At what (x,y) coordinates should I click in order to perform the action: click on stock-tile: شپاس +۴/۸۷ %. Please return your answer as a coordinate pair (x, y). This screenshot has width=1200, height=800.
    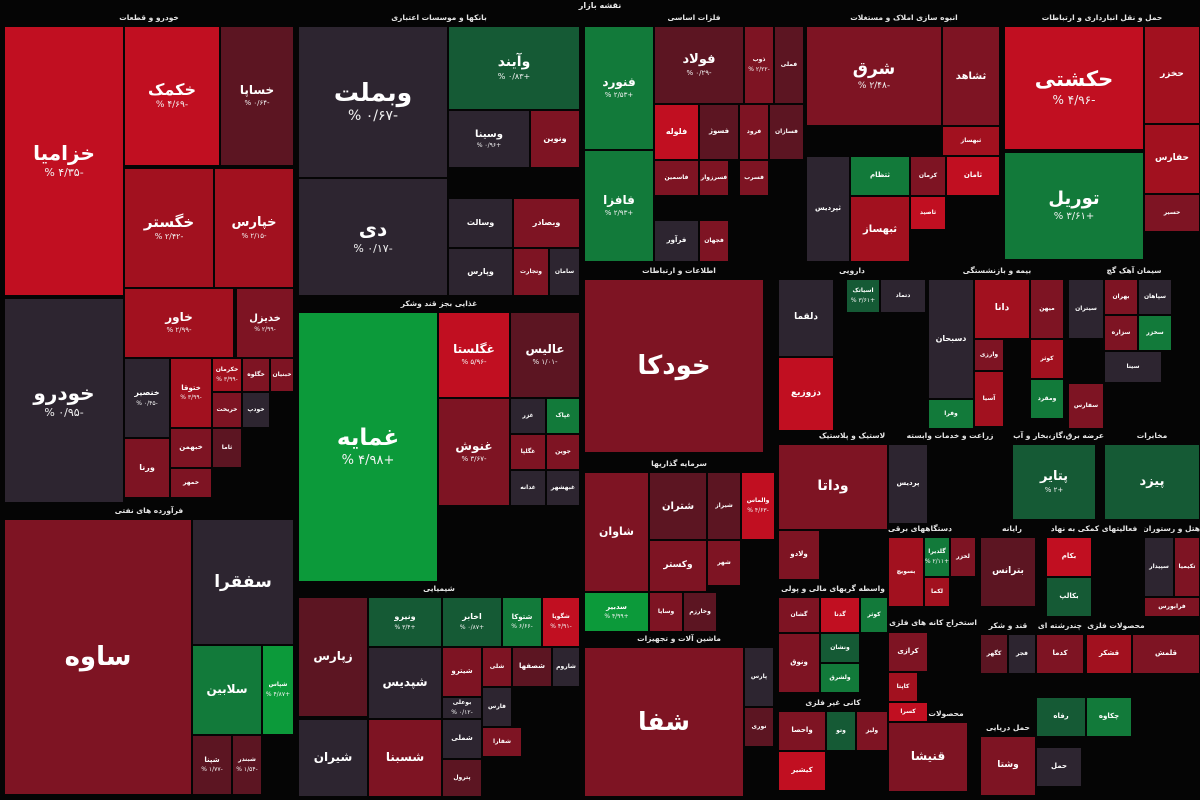
    Looking at the image, I should click on (278, 690).